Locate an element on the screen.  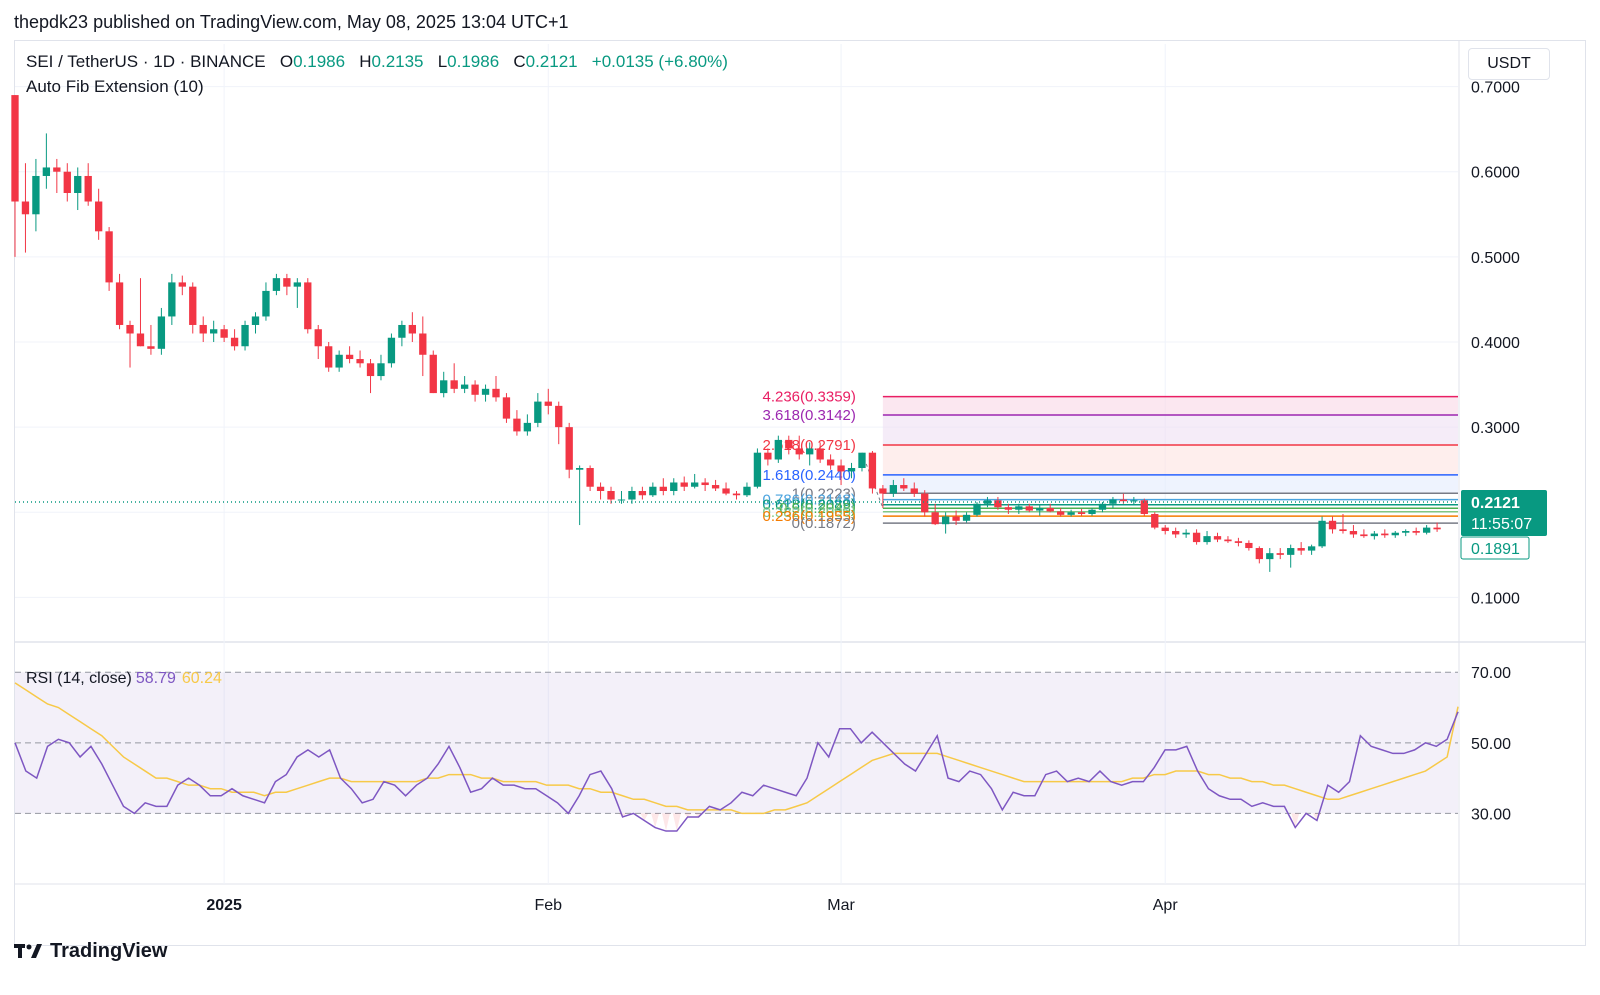
currency-button: USDT is located at coordinates (1509, 64).